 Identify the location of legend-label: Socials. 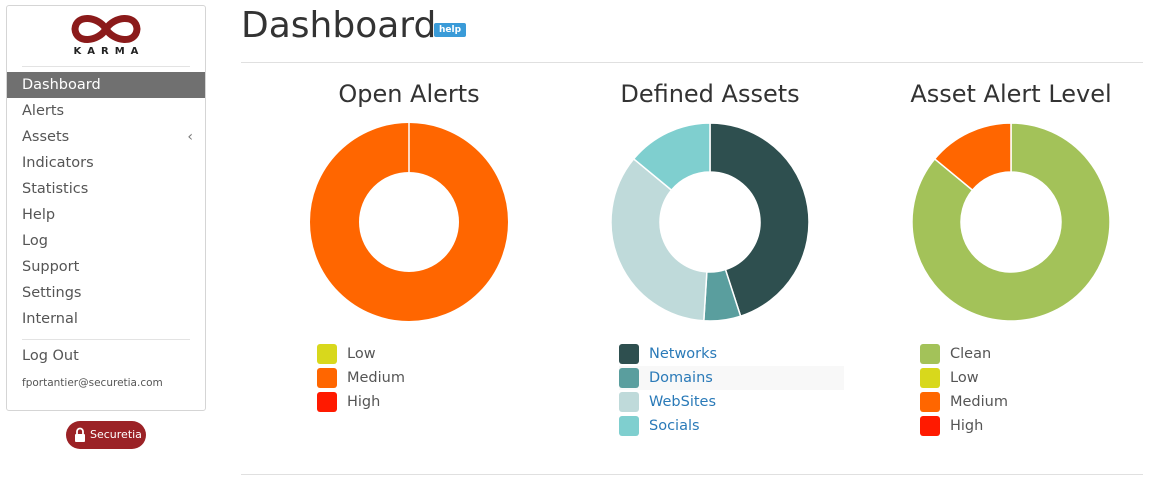
(674, 426).